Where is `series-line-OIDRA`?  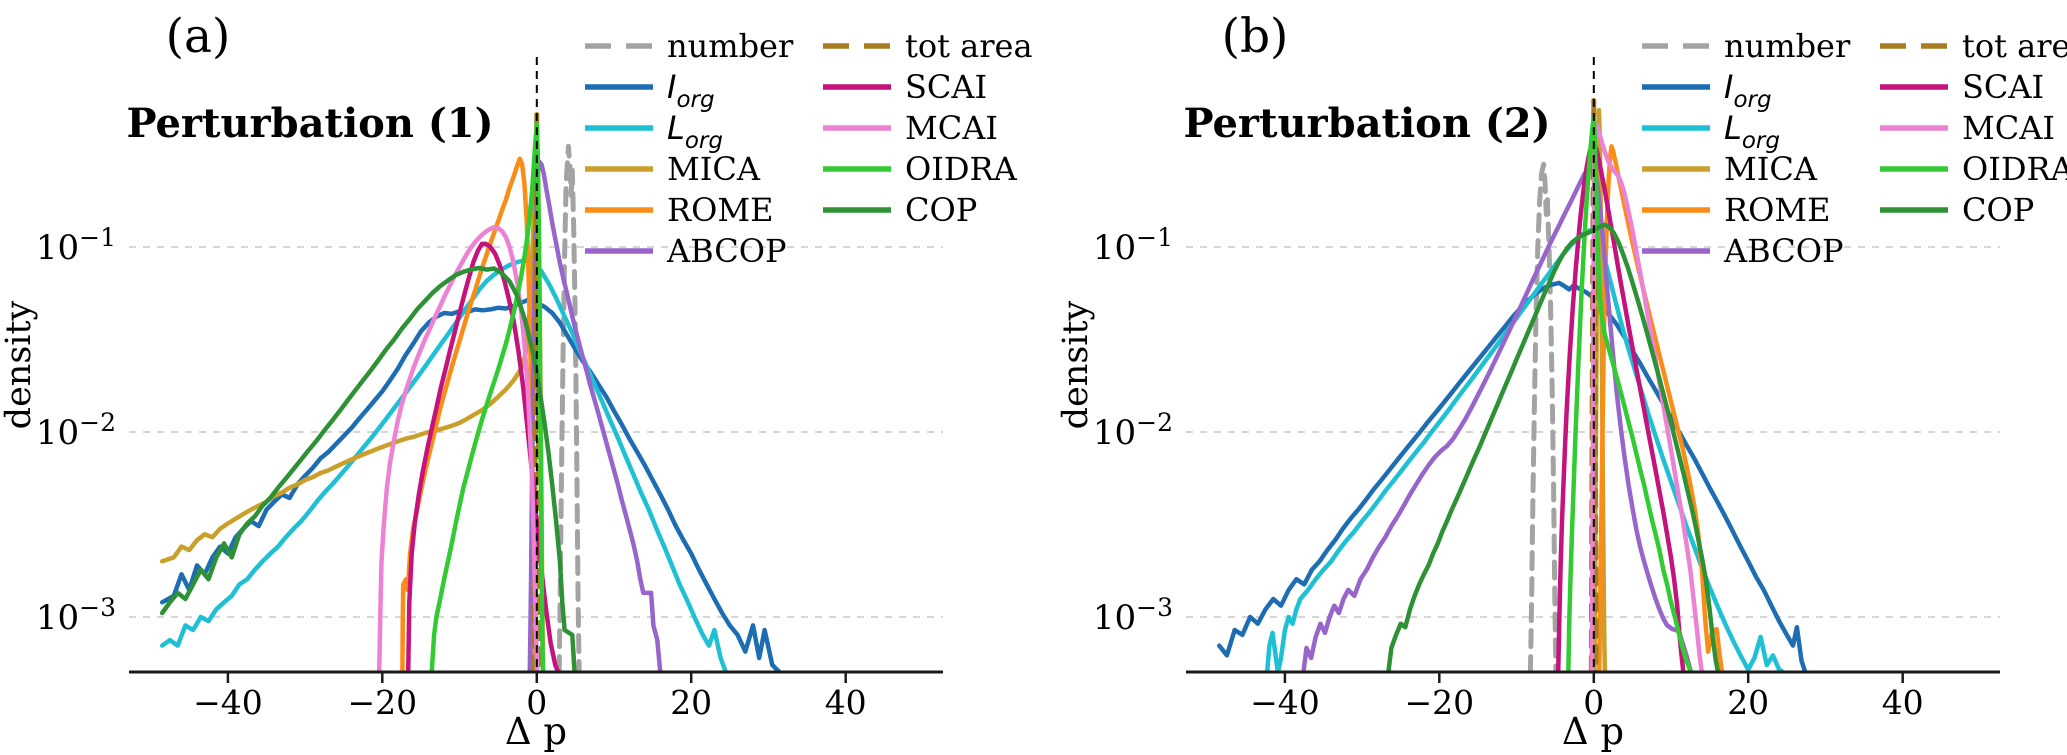
series-line-OIDRA is located at coordinates (1630, 393).